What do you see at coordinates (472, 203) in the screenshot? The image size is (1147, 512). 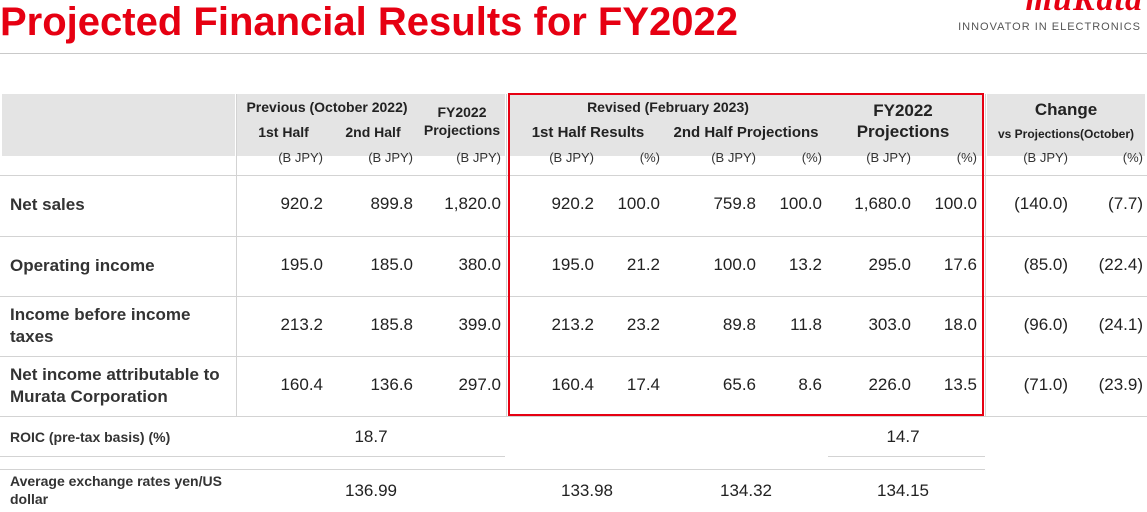 I see `cell-prev-fy-projection: 1,820.0` at bounding box center [472, 203].